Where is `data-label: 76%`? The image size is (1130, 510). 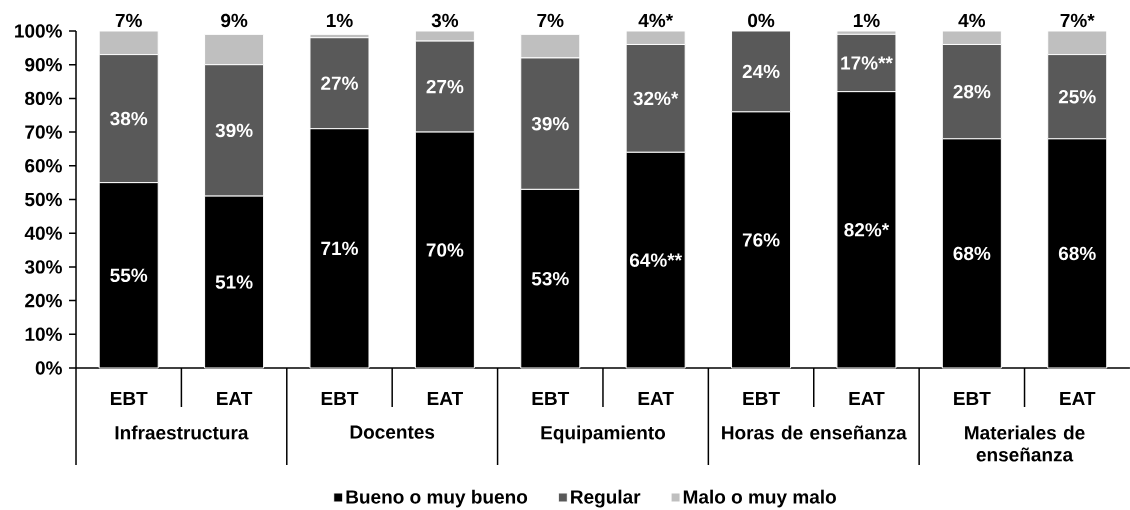
data-label: 76% is located at coordinates (761, 240).